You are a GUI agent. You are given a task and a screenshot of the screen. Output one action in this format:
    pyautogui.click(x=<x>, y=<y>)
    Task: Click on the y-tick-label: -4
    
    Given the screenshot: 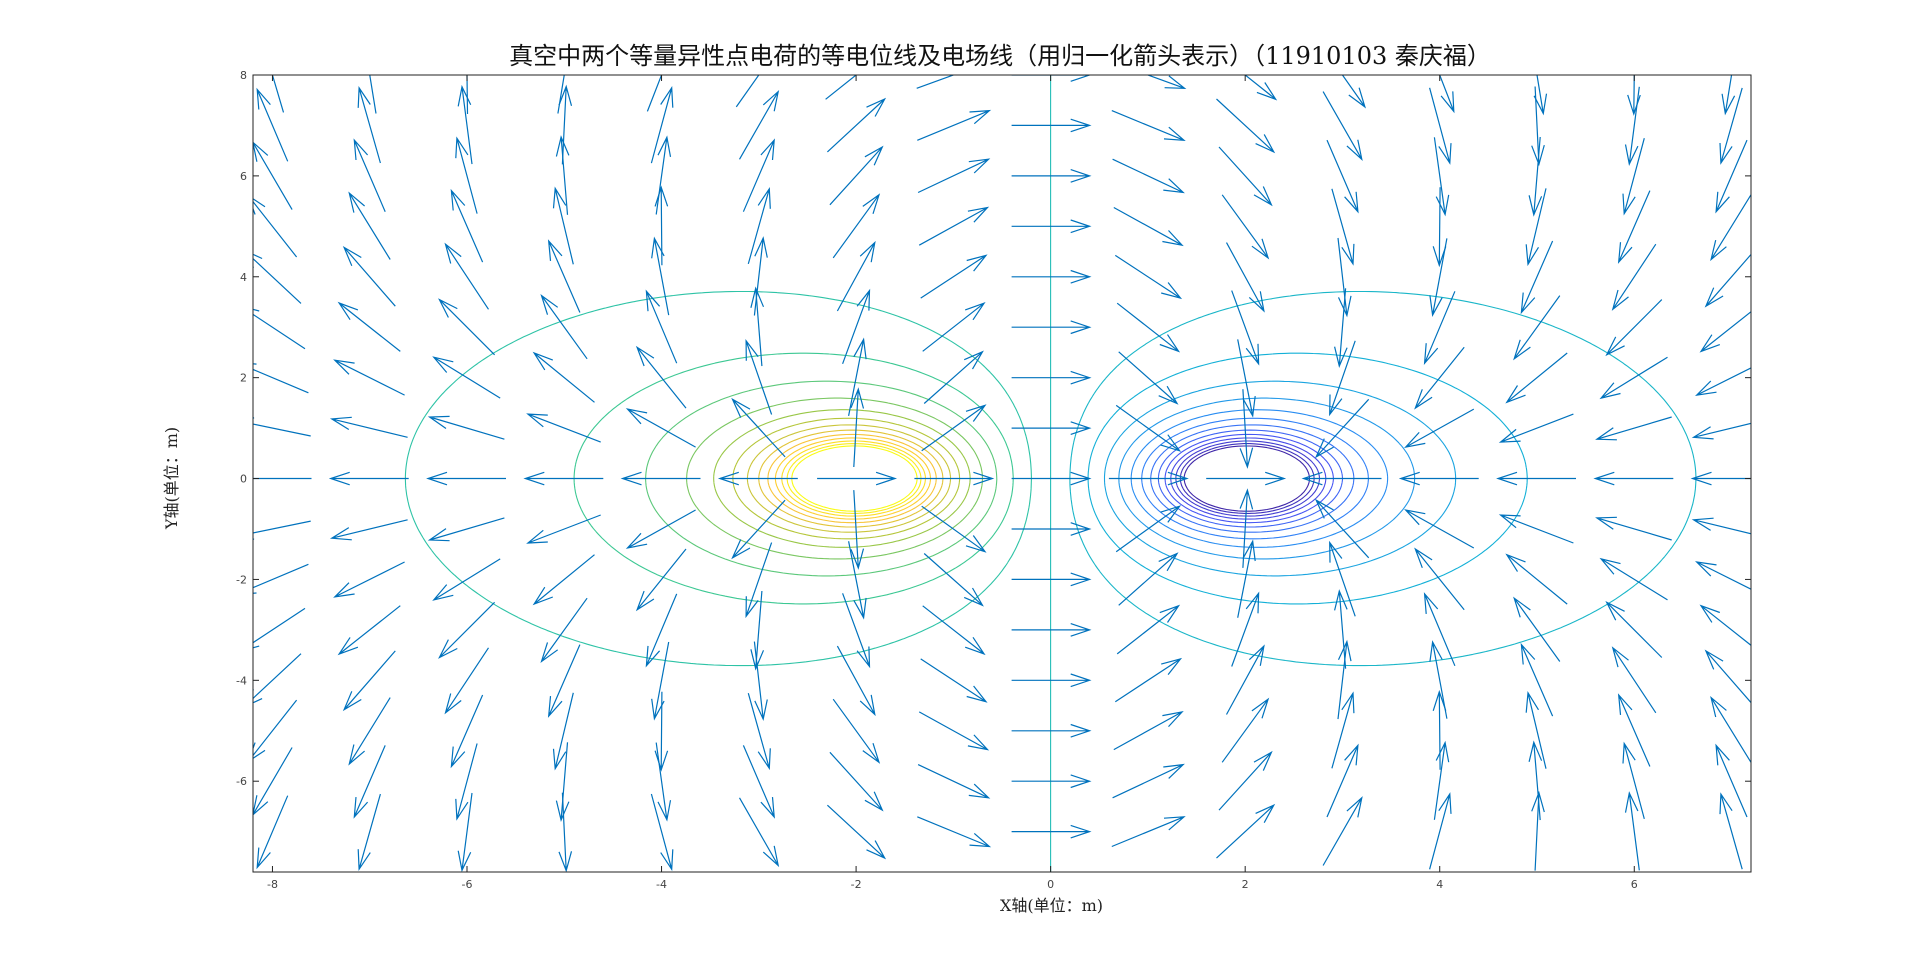 What is the action you would take?
    pyautogui.click(x=241, y=680)
    